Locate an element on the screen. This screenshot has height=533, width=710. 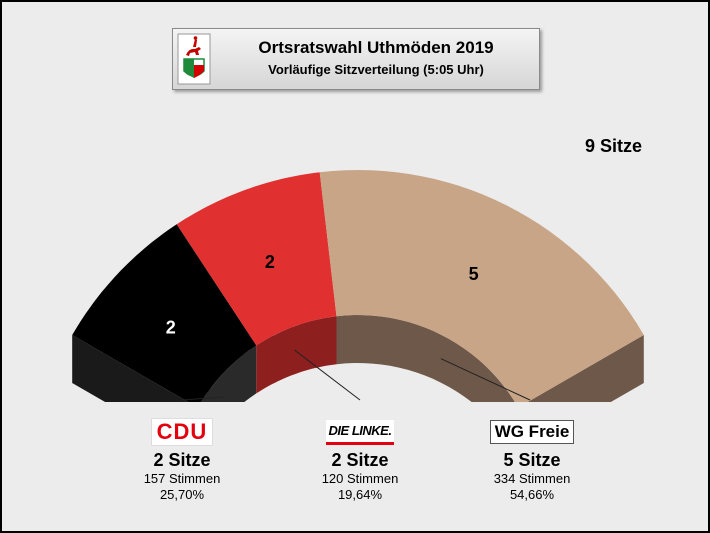
segment-cdu is located at coordinates (164, 313).